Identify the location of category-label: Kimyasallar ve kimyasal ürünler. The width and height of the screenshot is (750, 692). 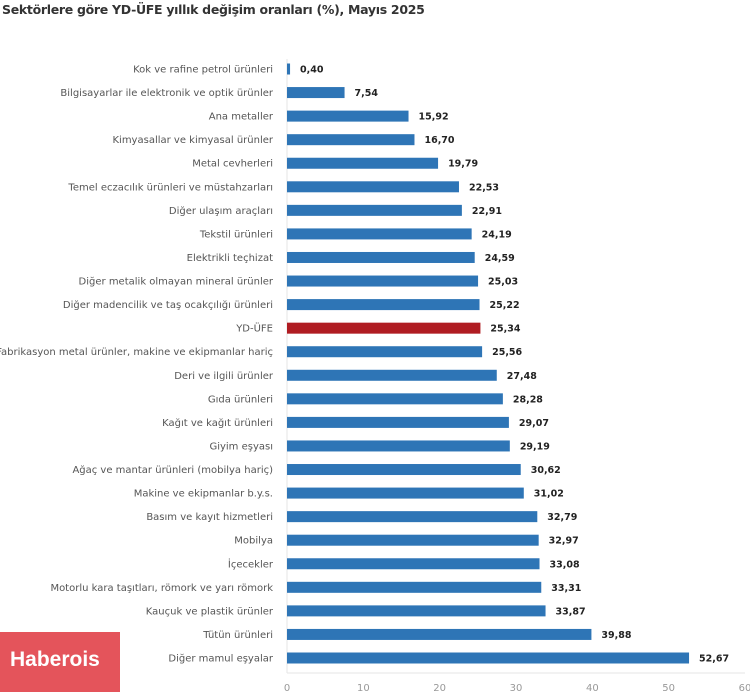
(192, 140).